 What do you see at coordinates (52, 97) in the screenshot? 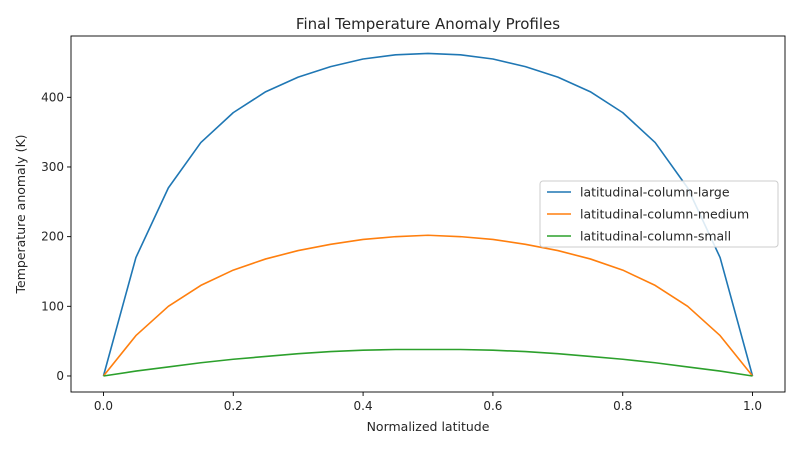
I see `y-tick-label: 400` at bounding box center [52, 97].